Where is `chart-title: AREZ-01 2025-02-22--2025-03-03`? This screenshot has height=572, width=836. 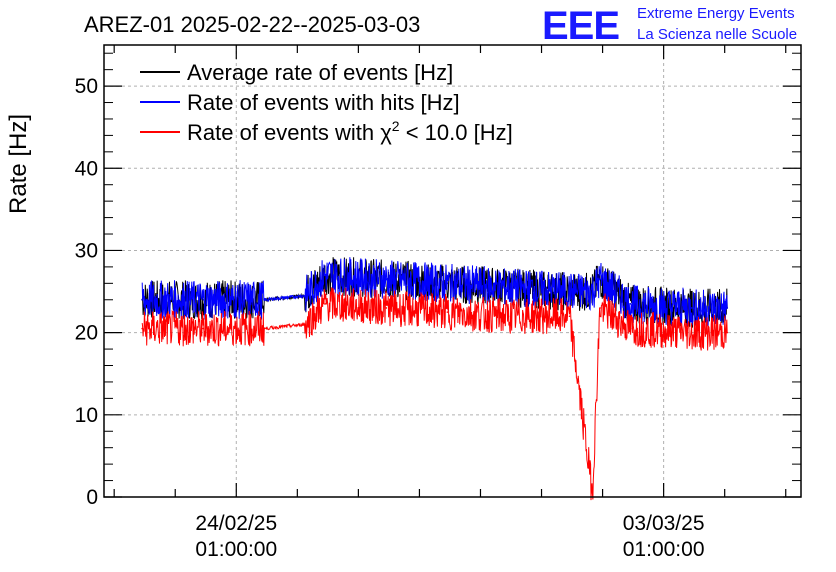
chart-title: AREZ-01 2025-02-22--2025-03-03 is located at coordinates (252, 24).